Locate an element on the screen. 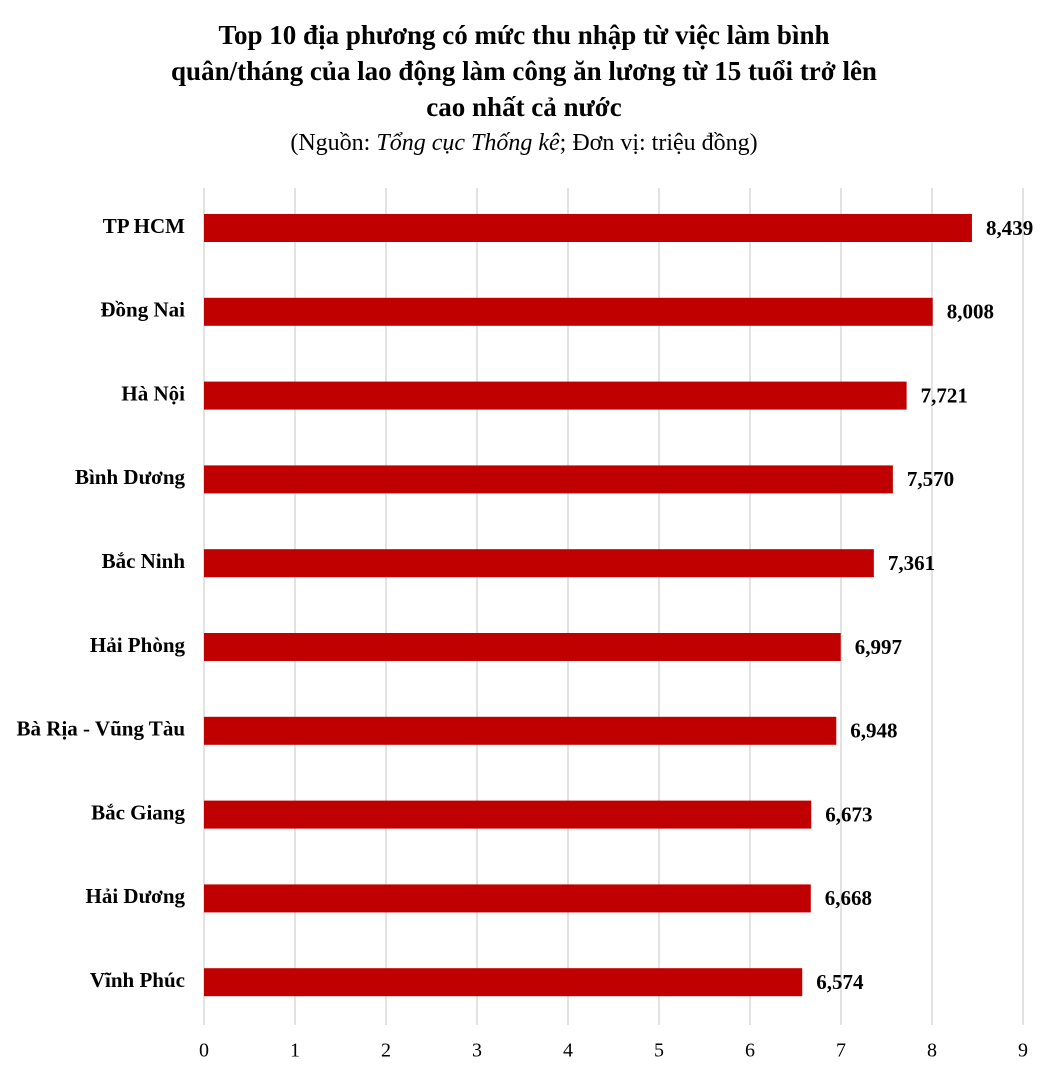 The width and height of the screenshot is (1048, 1067). value-label: 6,668 is located at coordinates (848, 898).